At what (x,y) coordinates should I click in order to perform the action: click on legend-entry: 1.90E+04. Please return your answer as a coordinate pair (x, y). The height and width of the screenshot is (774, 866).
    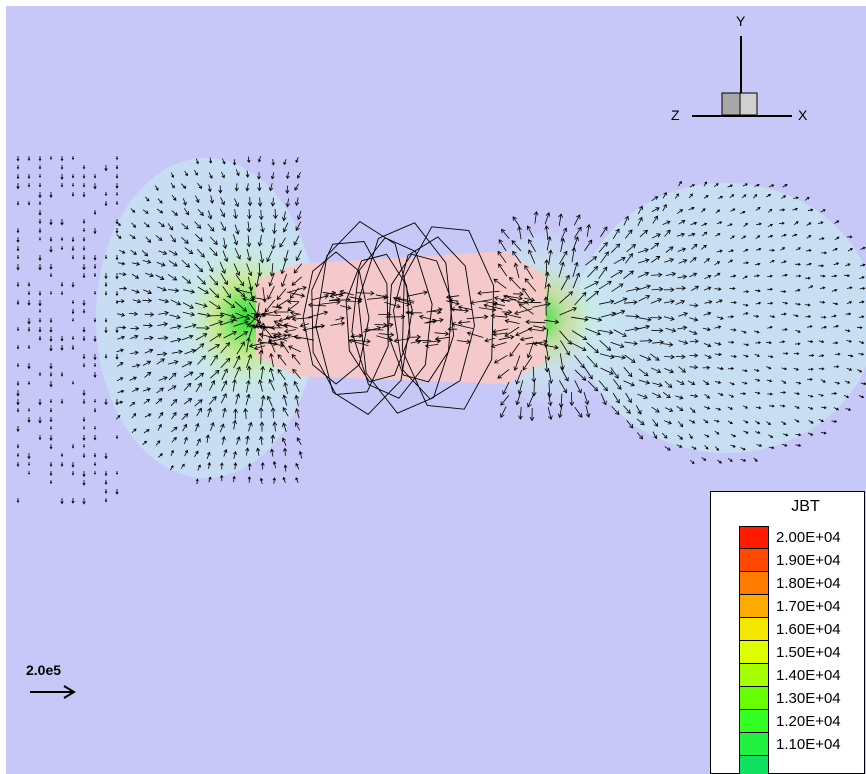
    Looking at the image, I should click on (801, 560).